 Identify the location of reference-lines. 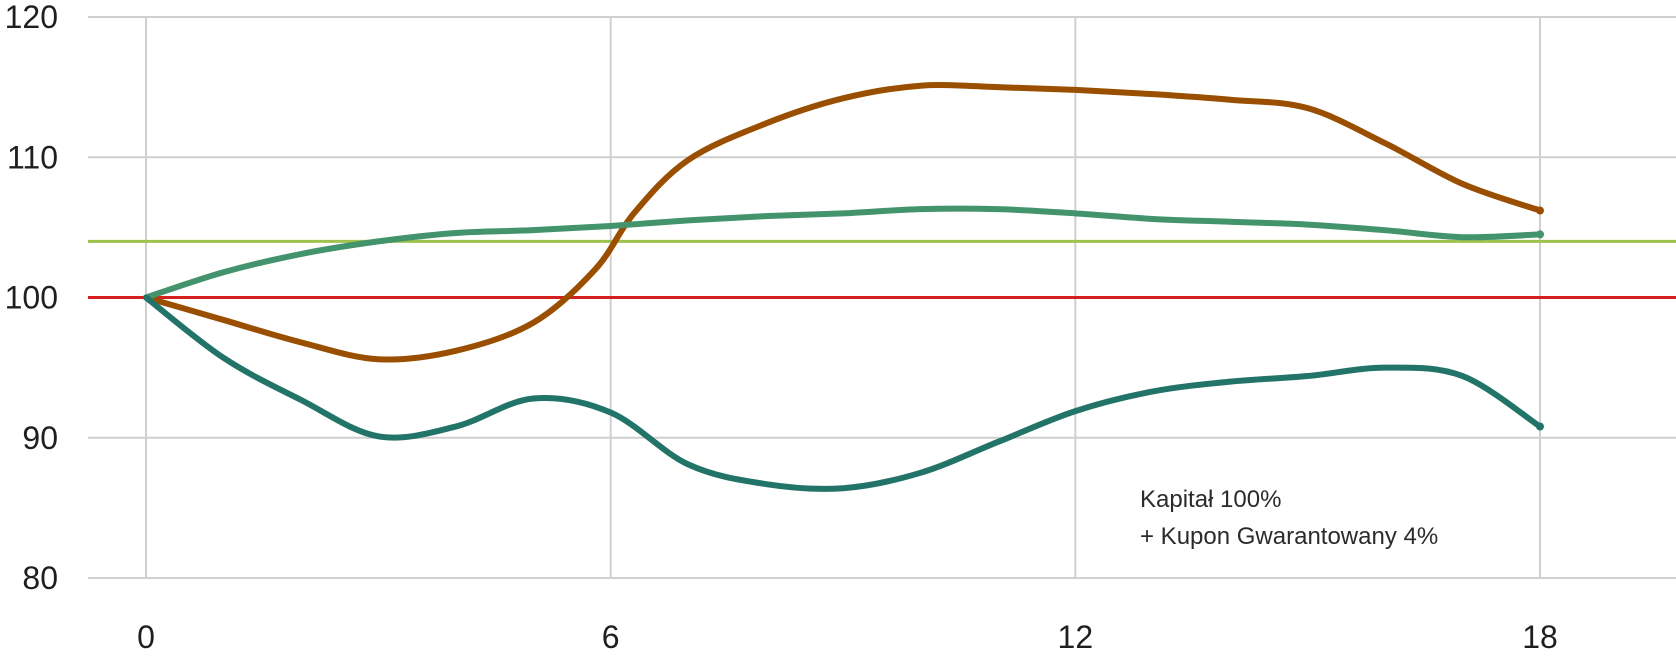
(882, 269).